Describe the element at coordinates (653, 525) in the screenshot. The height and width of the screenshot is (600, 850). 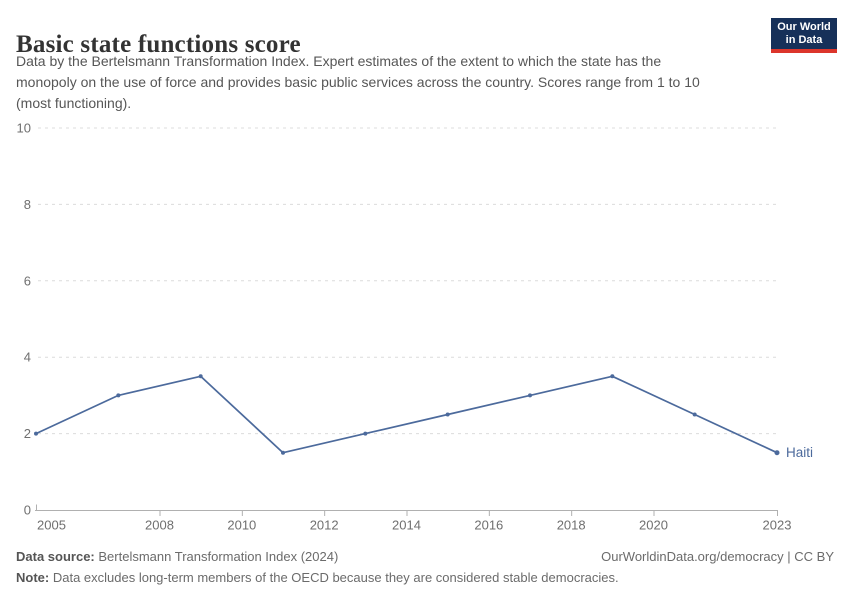
I see `x-tick-label: 2020` at that location.